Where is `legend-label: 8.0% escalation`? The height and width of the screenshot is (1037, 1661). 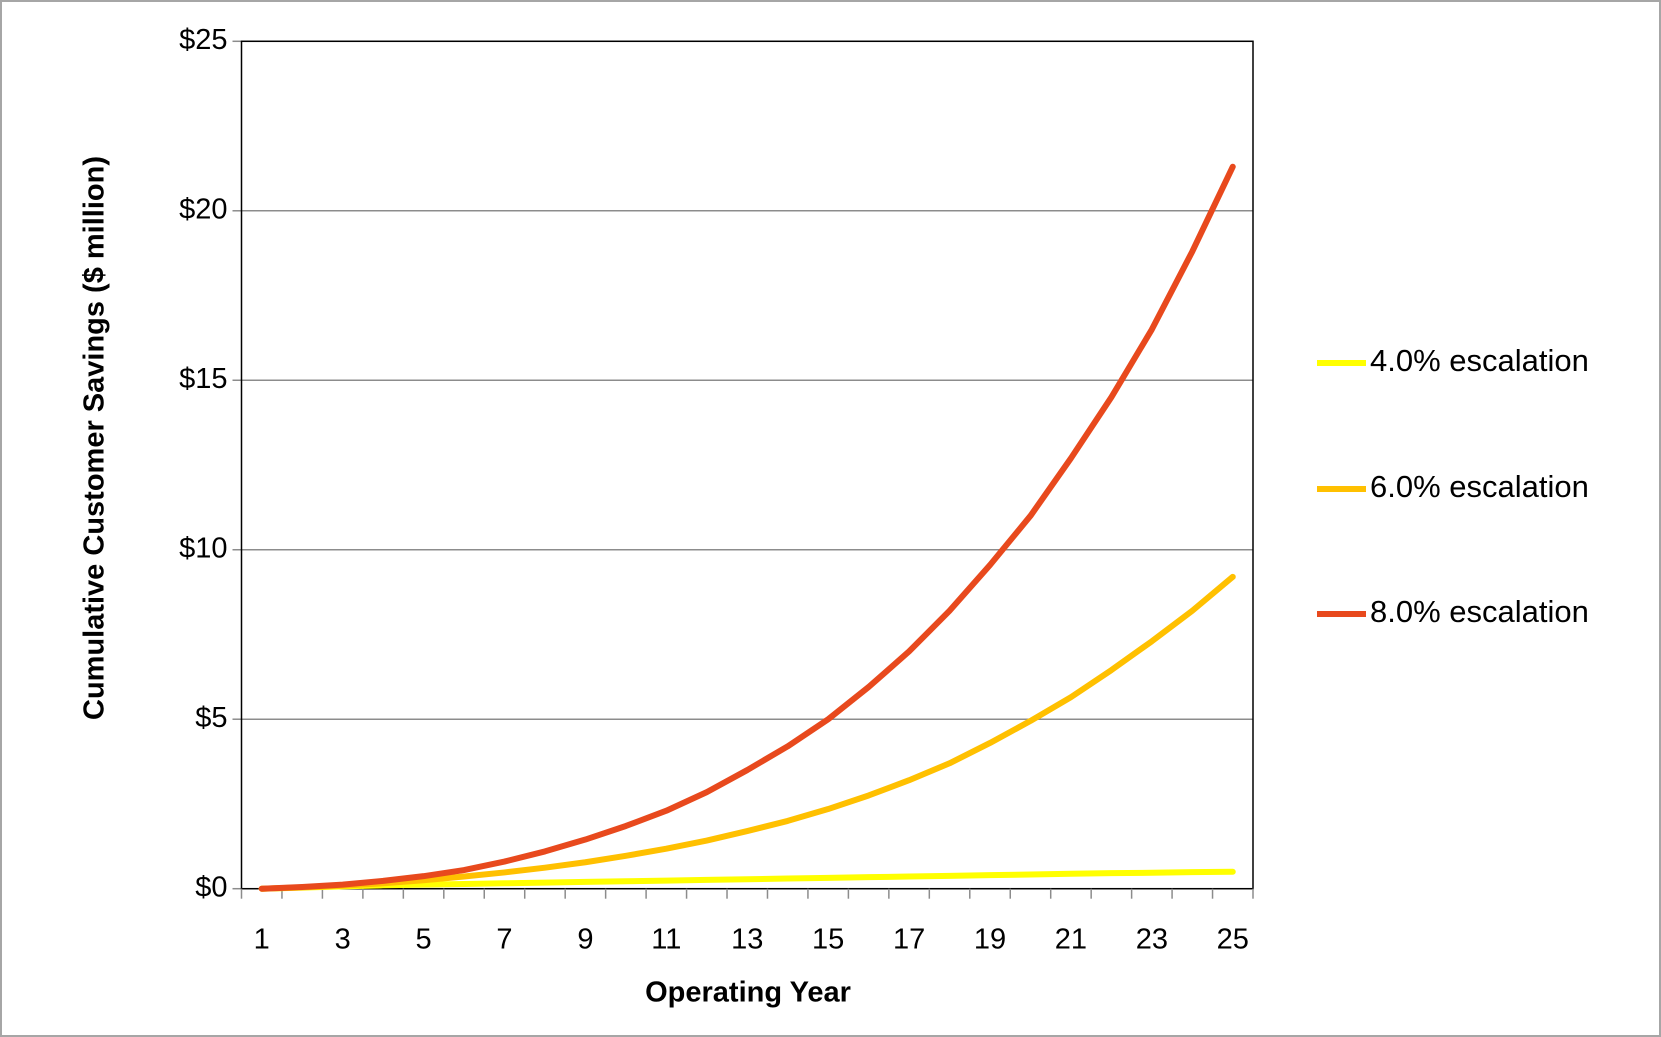
legend-label: 8.0% escalation is located at coordinates (1479, 611).